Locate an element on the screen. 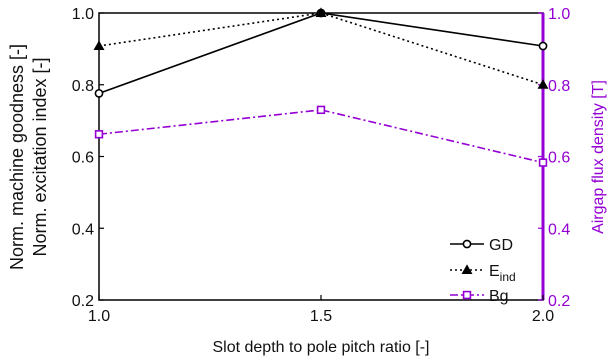 Image resolution: width=608 pixels, height=362 pixels. legend-label-gd: GD is located at coordinates (501, 245).